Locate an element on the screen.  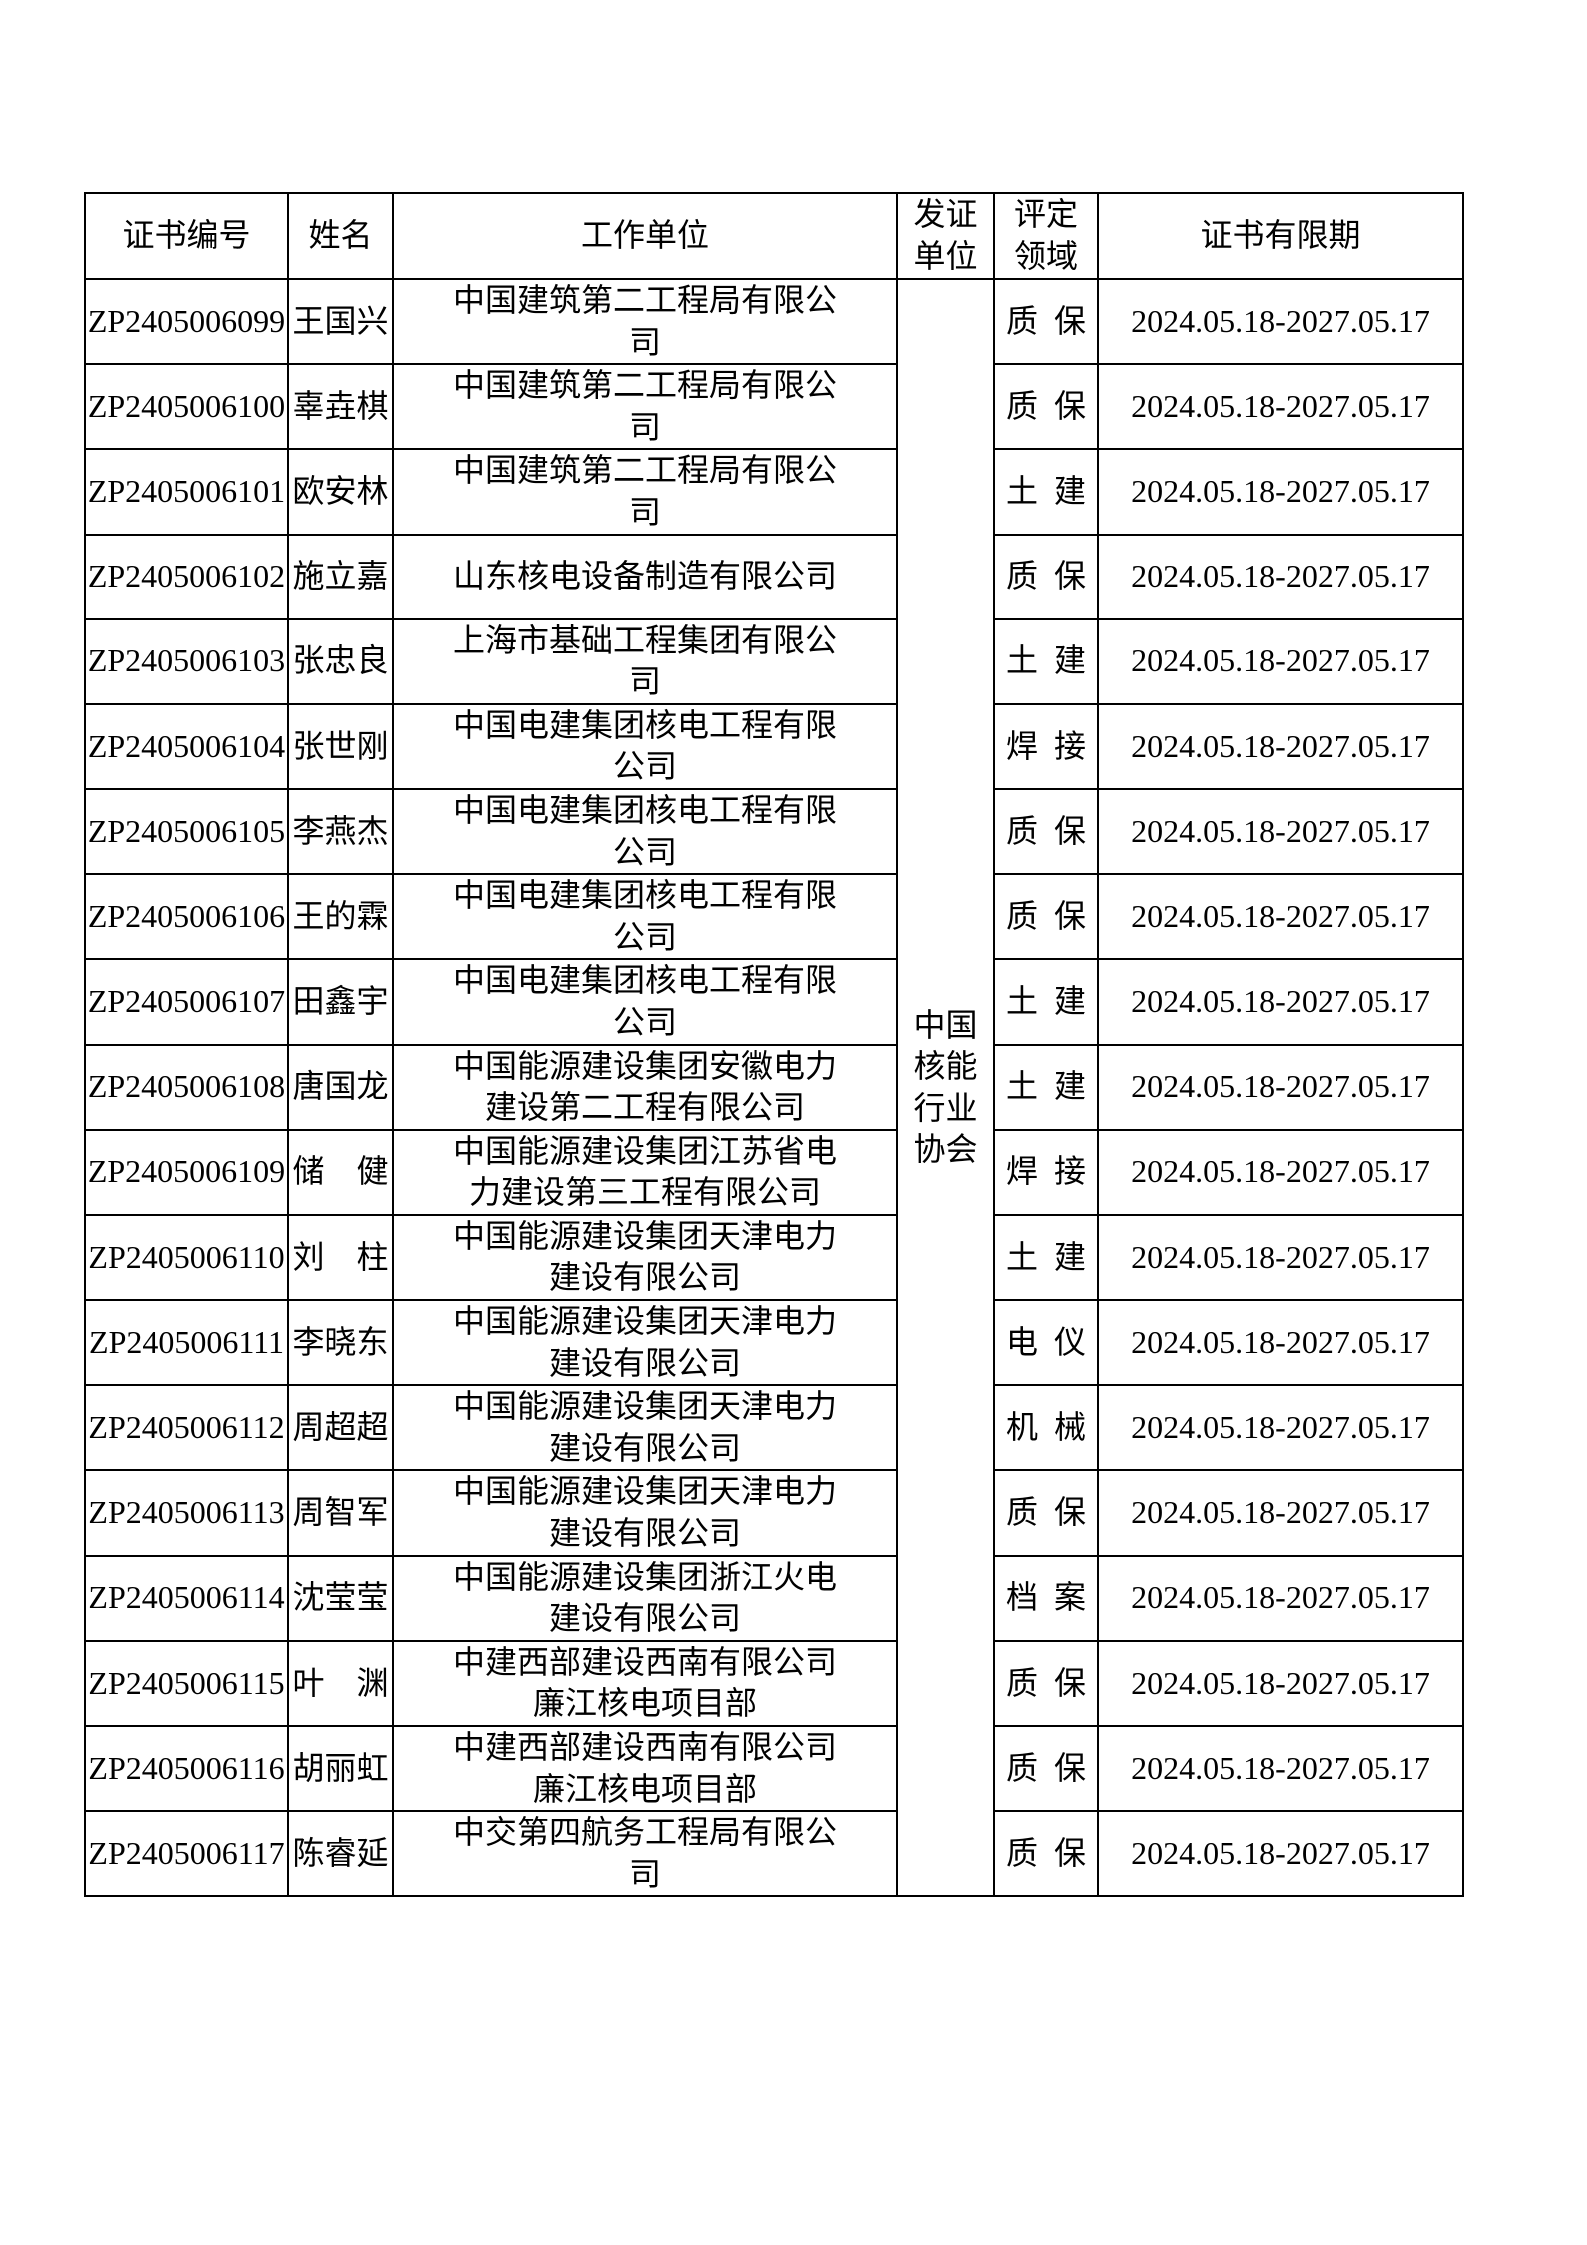
company-cell: 中国能源建设集团浙江火电建设有限公司 is located at coordinates (645, 1598).